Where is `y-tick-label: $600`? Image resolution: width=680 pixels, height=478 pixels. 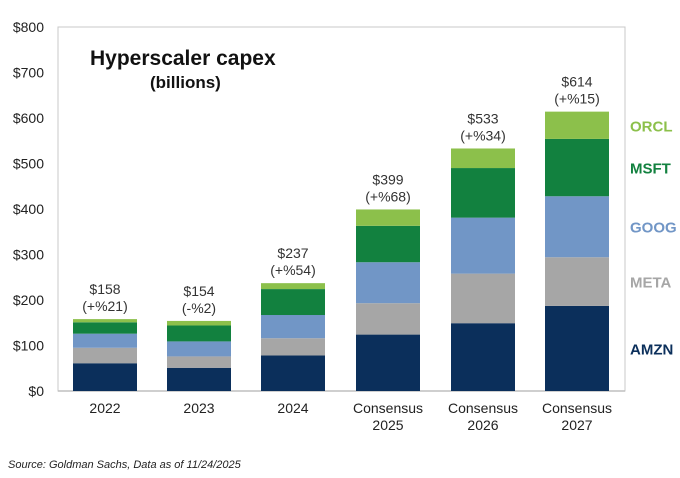
y-tick-label: $600 is located at coordinates (28, 118).